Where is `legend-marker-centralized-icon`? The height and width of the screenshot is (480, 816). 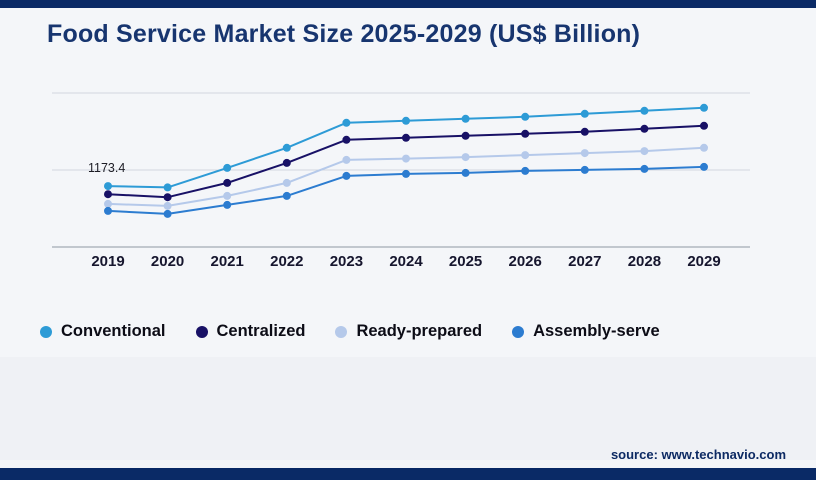
legend-marker-centralized-icon is located at coordinates (201, 331).